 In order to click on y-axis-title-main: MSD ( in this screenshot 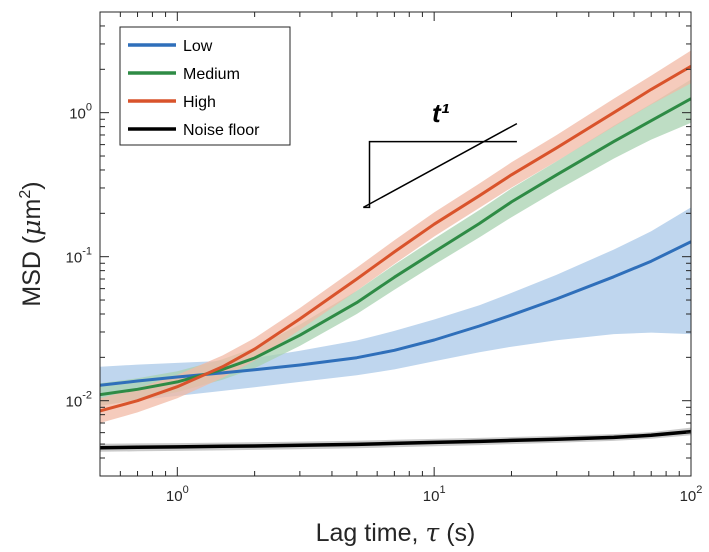, I will do `click(32, 271)`.